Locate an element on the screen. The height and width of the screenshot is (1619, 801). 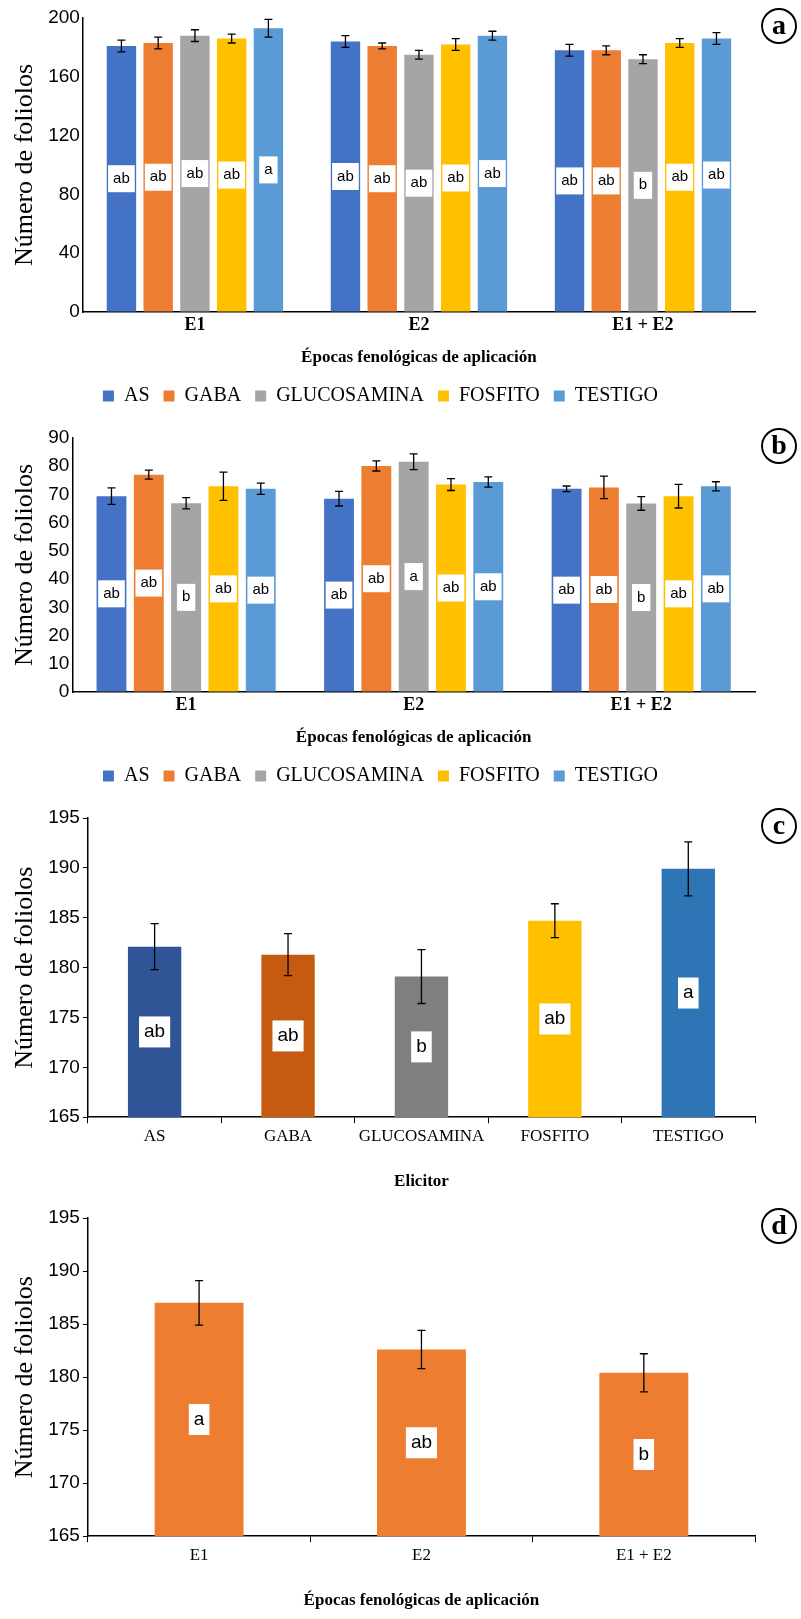
x-tick-label: FOSFITO is located at coordinates (555, 1135).